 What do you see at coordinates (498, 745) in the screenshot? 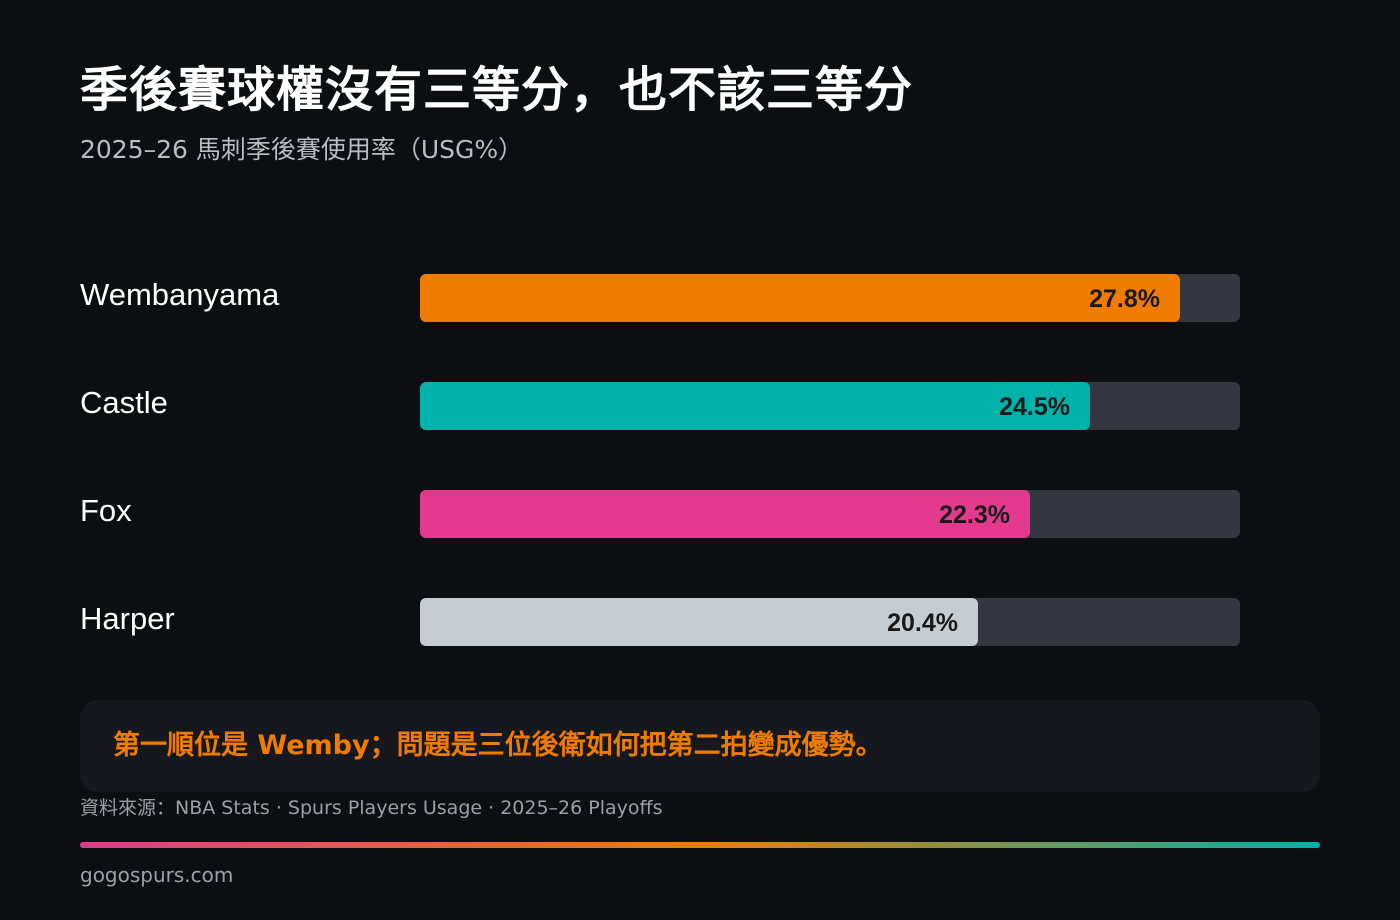
I see `callout-text: 第一順位是 Wemby；問題是三位後衛如何把第二拍變成優勢。` at bounding box center [498, 745].